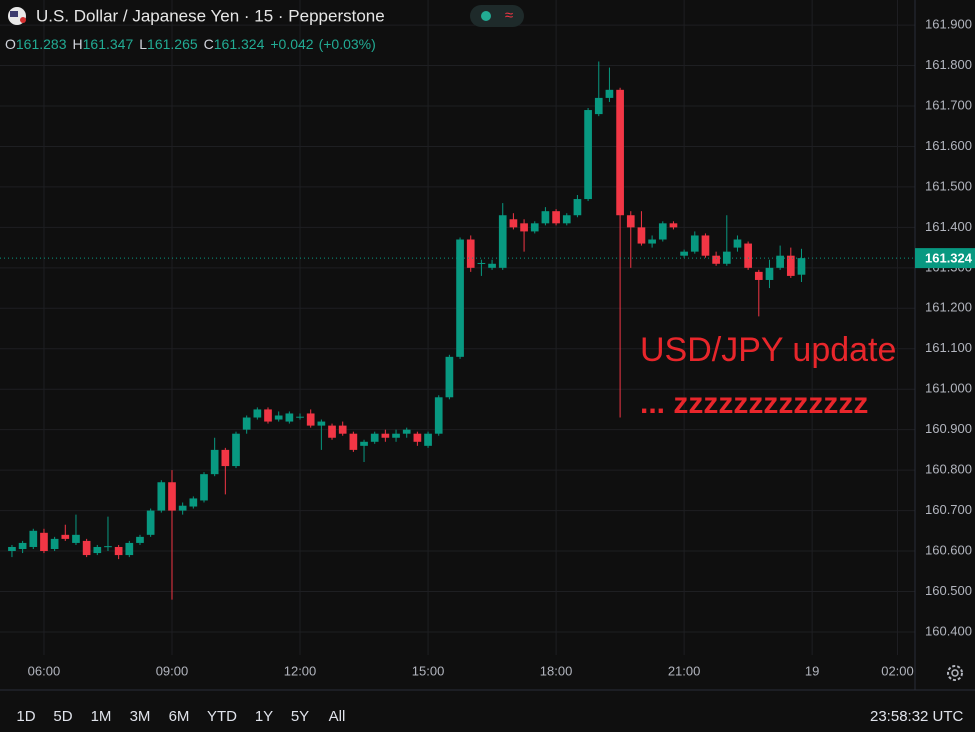  I want to click on status-pill: ≈, so click(497, 16).